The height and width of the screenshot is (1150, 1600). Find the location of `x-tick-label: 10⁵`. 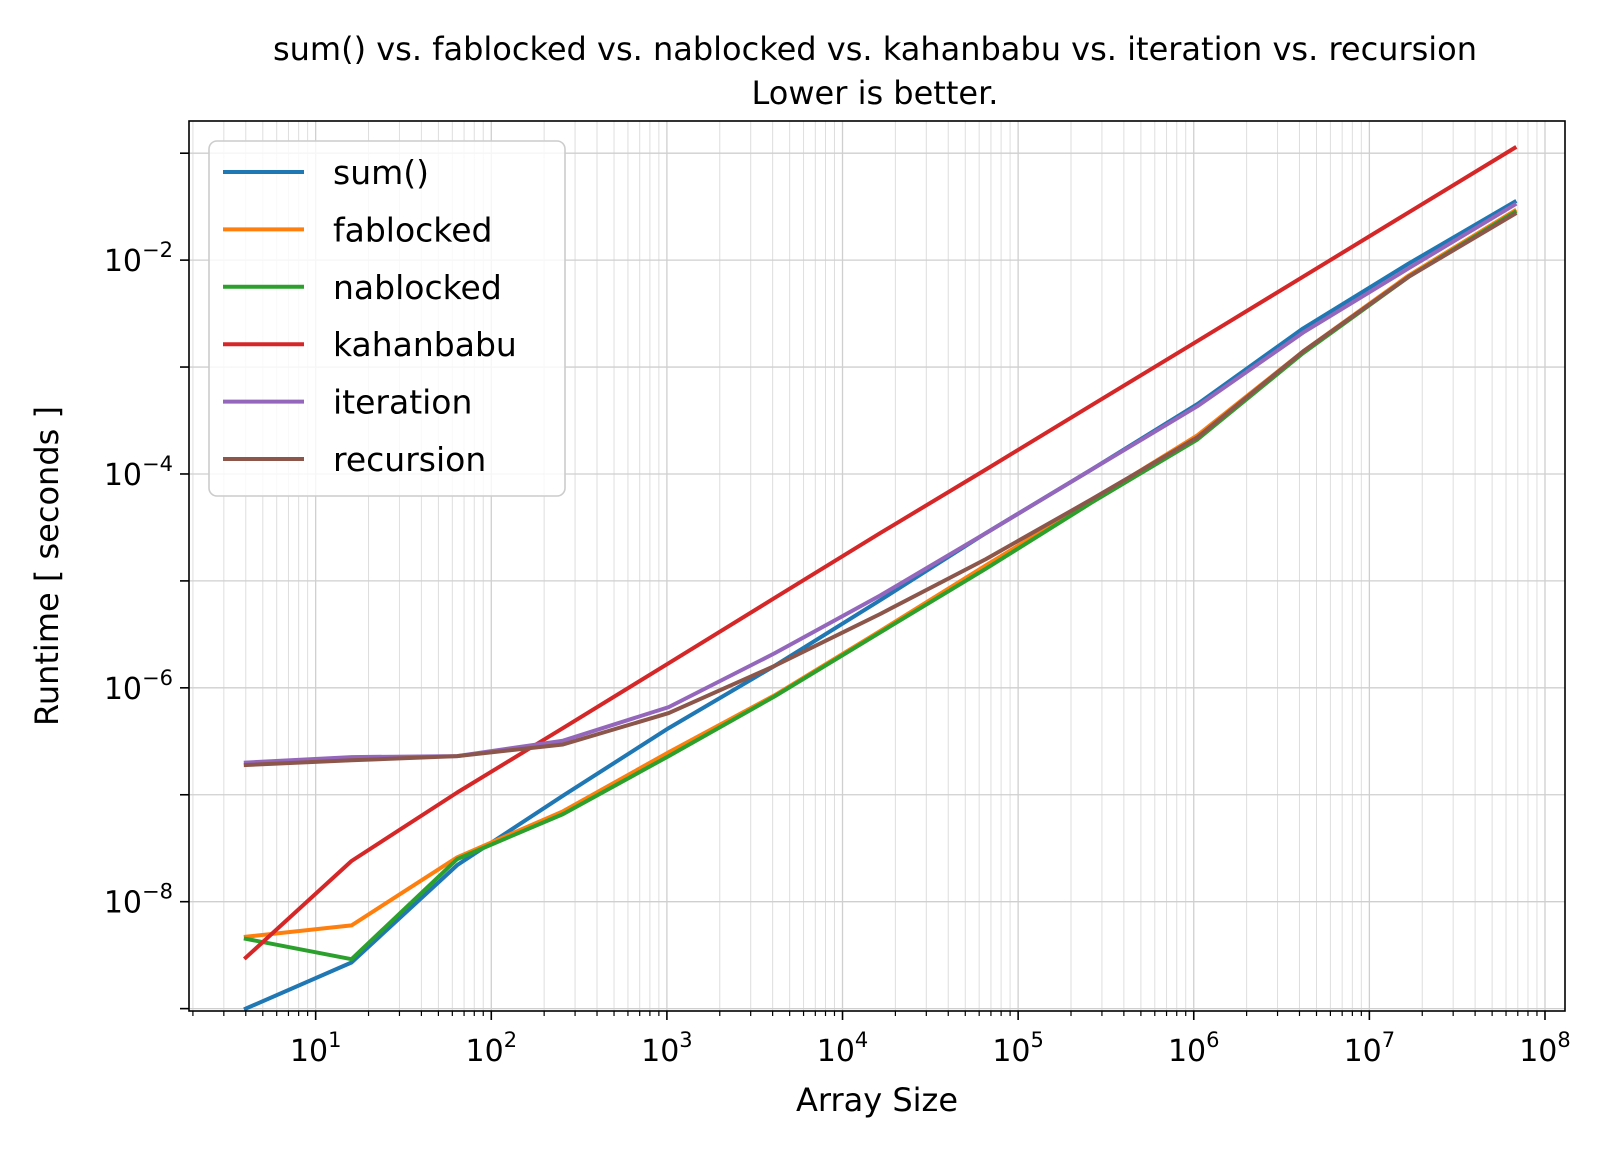

x-tick-label: 10⁵ is located at coordinates (1018, 1048).